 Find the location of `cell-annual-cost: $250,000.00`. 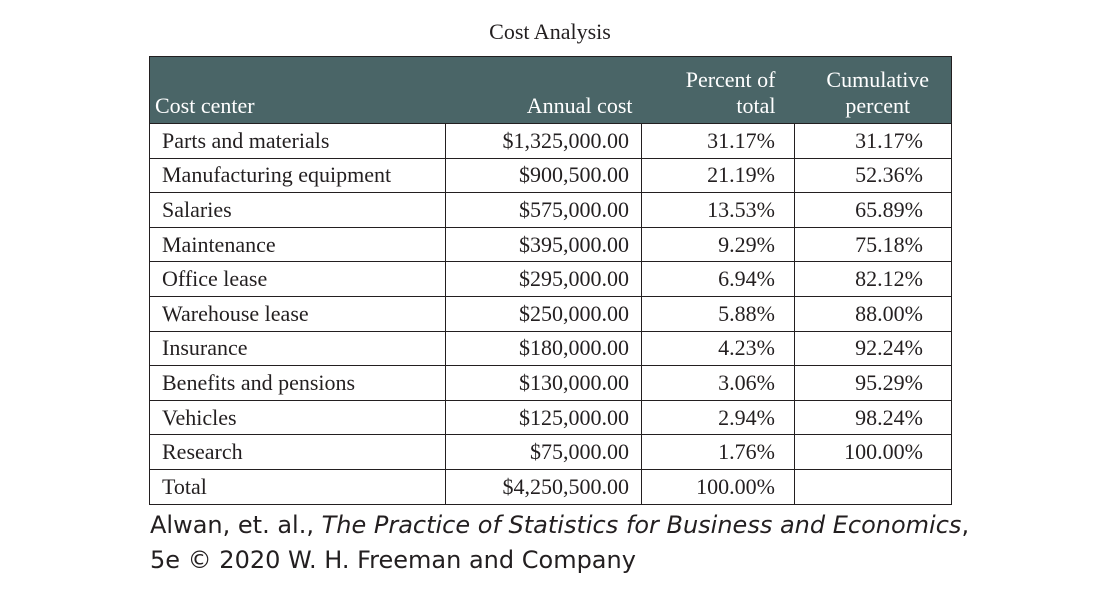

cell-annual-cost: $250,000.00 is located at coordinates (543, 313).